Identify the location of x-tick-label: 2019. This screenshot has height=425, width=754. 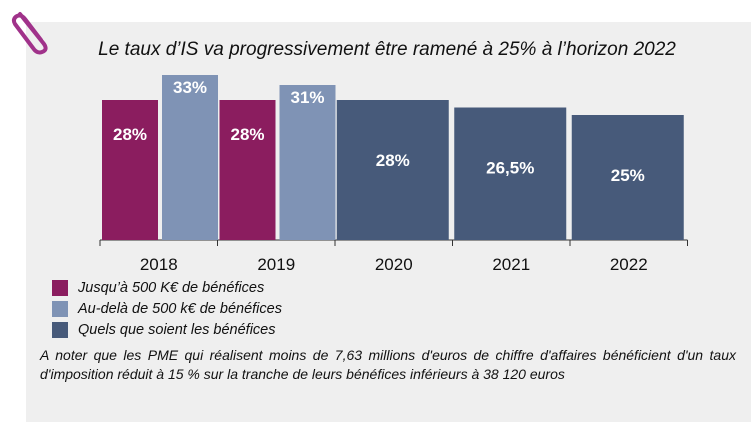
(276, 264).